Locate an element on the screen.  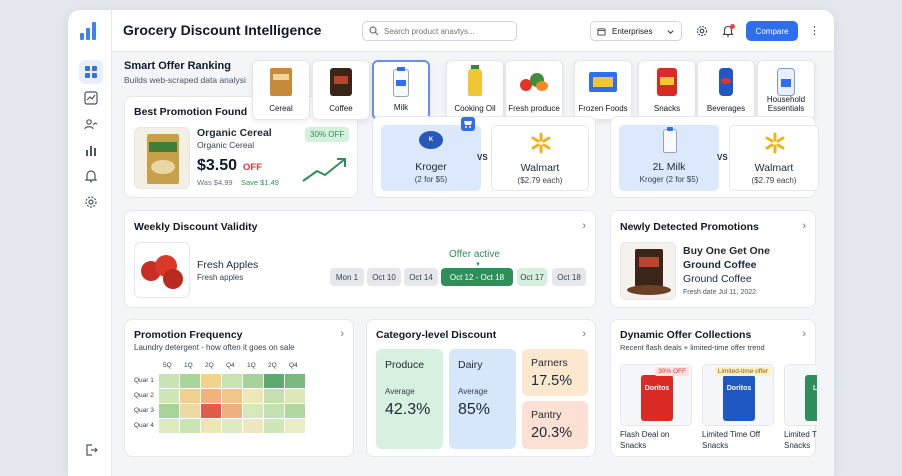
snack-bag-icon: Doritos is located at coordinates (657, 398).